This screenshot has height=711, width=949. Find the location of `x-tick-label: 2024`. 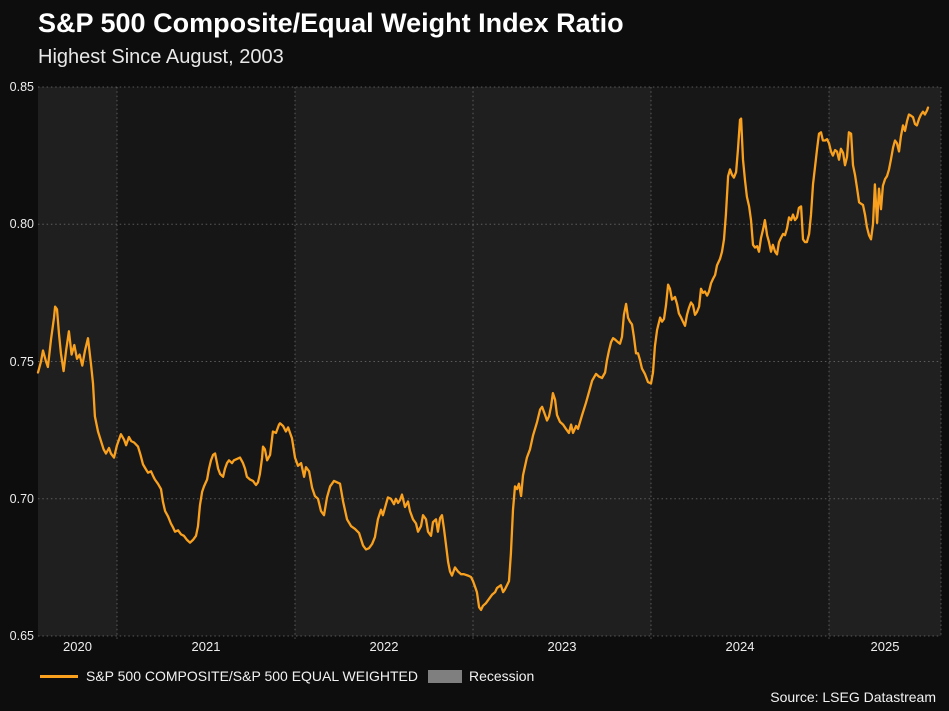

x-tick-label: 2024 is located at coordinates (740, 646).